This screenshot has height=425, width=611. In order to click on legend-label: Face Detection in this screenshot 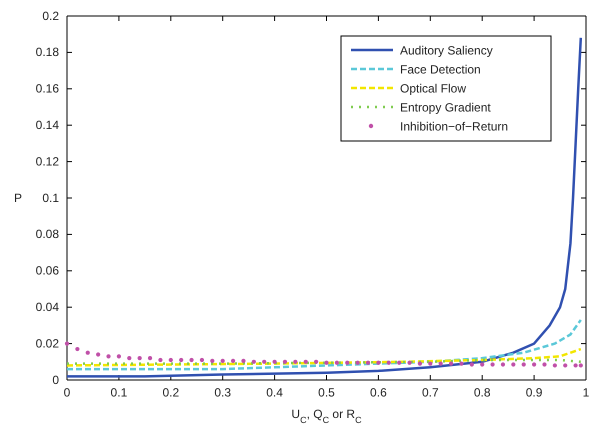, I will do `click(440, 69)`.